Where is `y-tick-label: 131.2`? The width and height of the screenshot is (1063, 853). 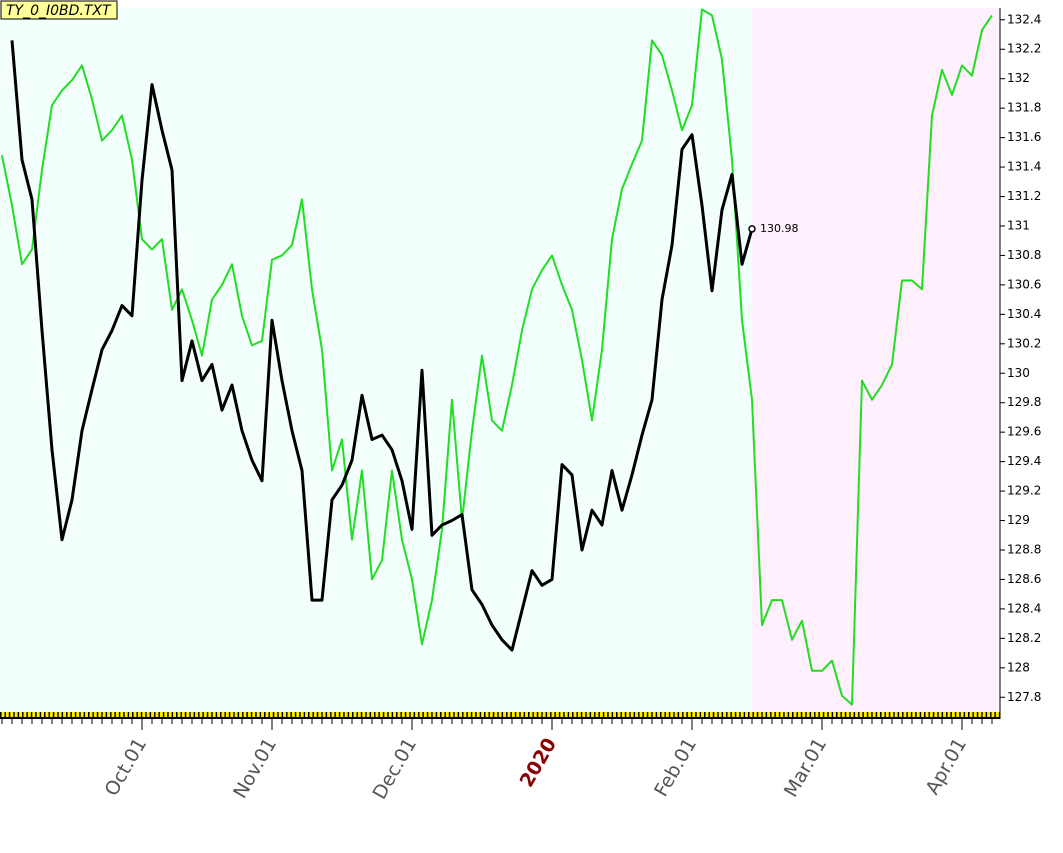 y-tick-label: 131.2 is located at coordinates (1024, 196).